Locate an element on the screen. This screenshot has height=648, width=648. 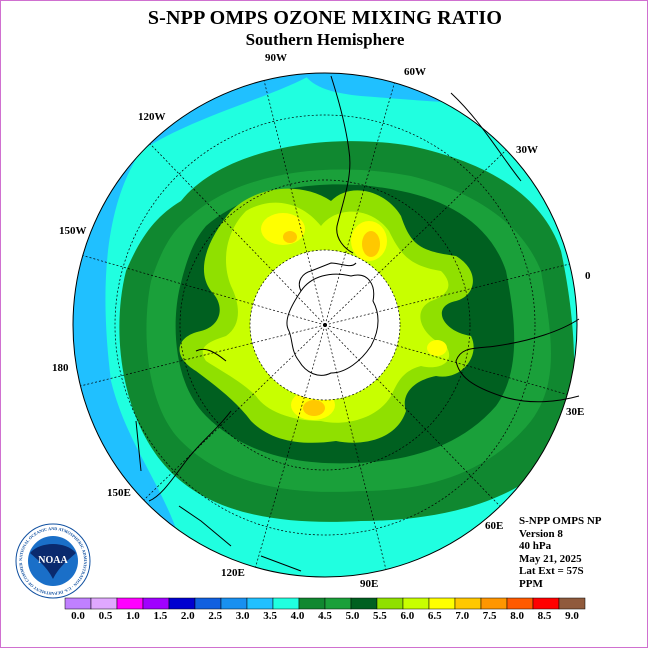
south-america-coast is located at coordinates (342, 164).